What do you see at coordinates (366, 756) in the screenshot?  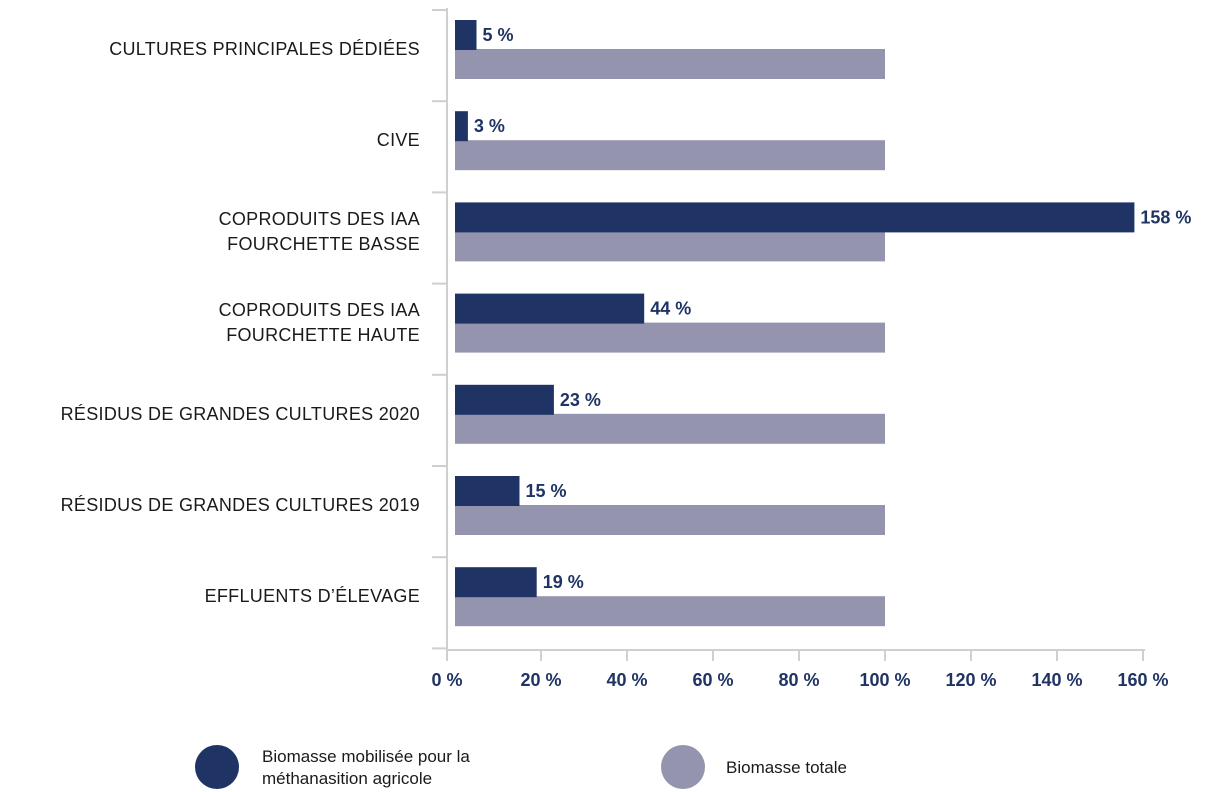 I see `legend-label: Biomasse mobilisée pour la` at bounding box center [366, 756].